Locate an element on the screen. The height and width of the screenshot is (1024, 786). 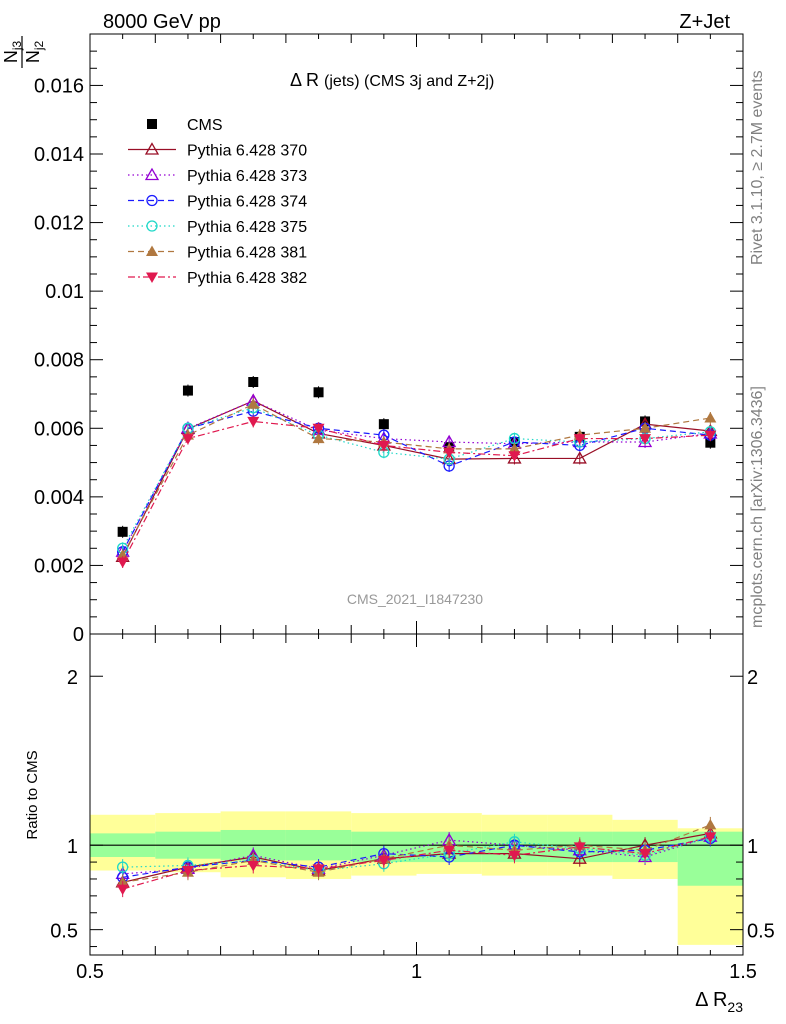
legend-label: CMS is located at coordinates (205, 125).